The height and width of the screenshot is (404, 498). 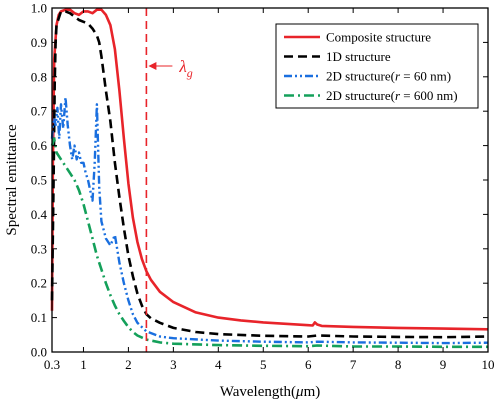 What do you see at coordinates (299, 392) in the screenshot?
I see `x-axis-label-mu: μ` at bounding box center [299, 392].